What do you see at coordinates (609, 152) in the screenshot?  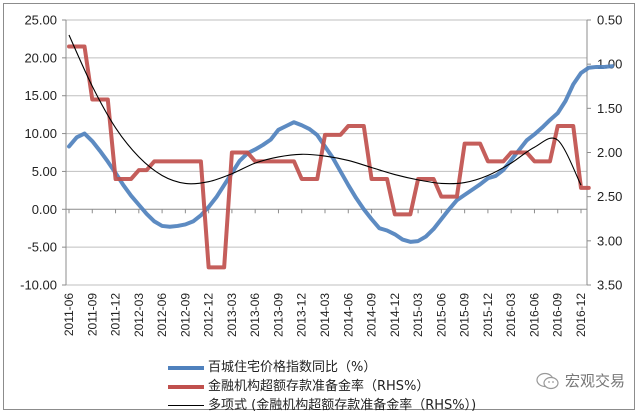 I see `svg-text: 2.00` at bounding box center [609, 152].